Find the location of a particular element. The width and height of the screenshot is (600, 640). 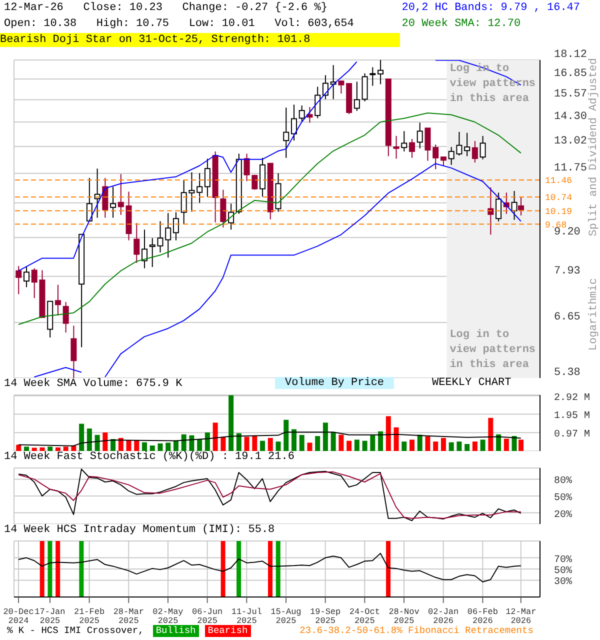

text: 20 Week SMA: 12.70 is located at coordinates (462, 24).